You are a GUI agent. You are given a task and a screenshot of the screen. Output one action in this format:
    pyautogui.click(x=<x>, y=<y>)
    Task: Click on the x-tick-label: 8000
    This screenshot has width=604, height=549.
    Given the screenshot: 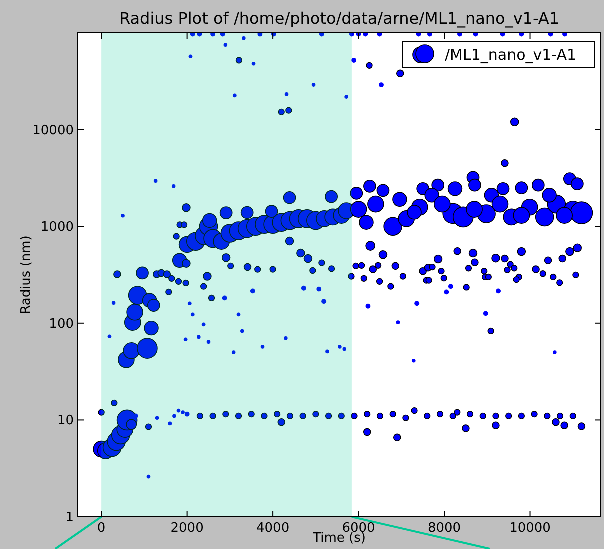 What is the action you would take?
    pyautogui.click(x=445, y=528)
    